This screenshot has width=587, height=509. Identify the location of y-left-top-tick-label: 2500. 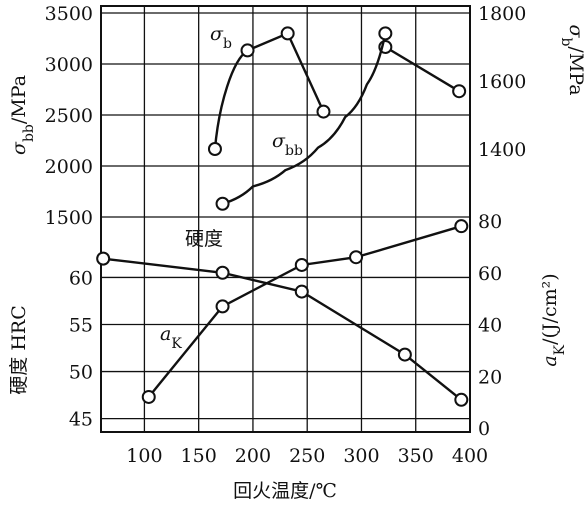
(69, 116).